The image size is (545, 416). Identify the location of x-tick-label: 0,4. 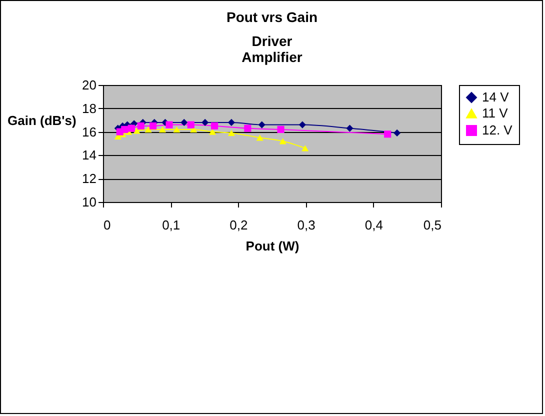
(373, 225).